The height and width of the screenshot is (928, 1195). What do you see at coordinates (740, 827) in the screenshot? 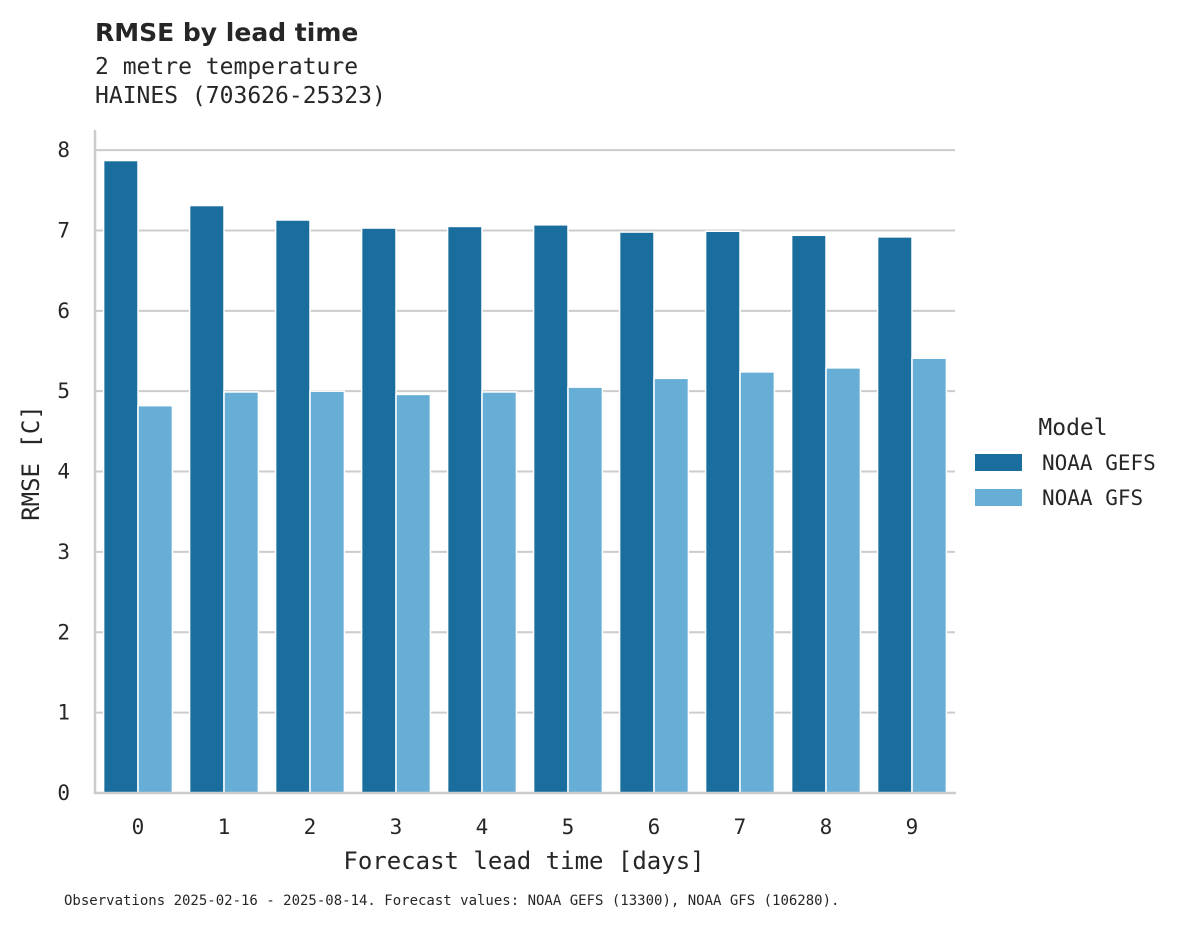
I see `x-tick-label: 7` at bounding box center [740, 827].